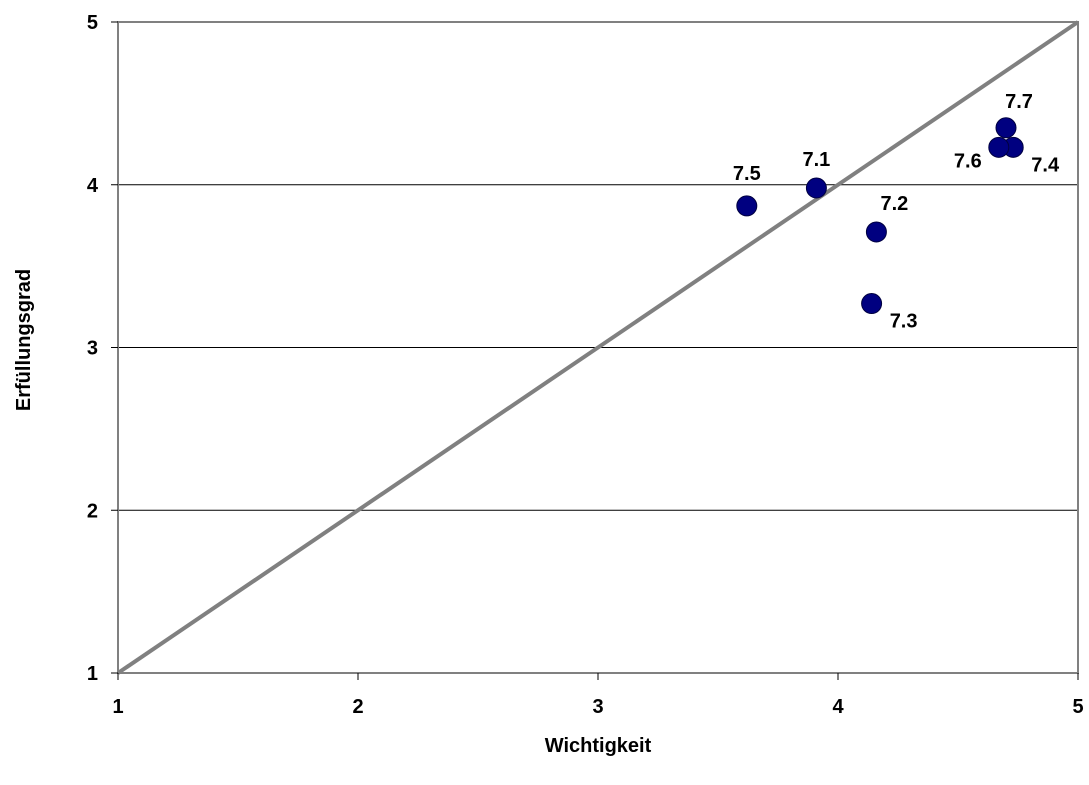 The image size is (1089, 785). Describe the element at coordinates (816, 160) in the screenshot. I see `data-label-7-1: 7.1` at that location.